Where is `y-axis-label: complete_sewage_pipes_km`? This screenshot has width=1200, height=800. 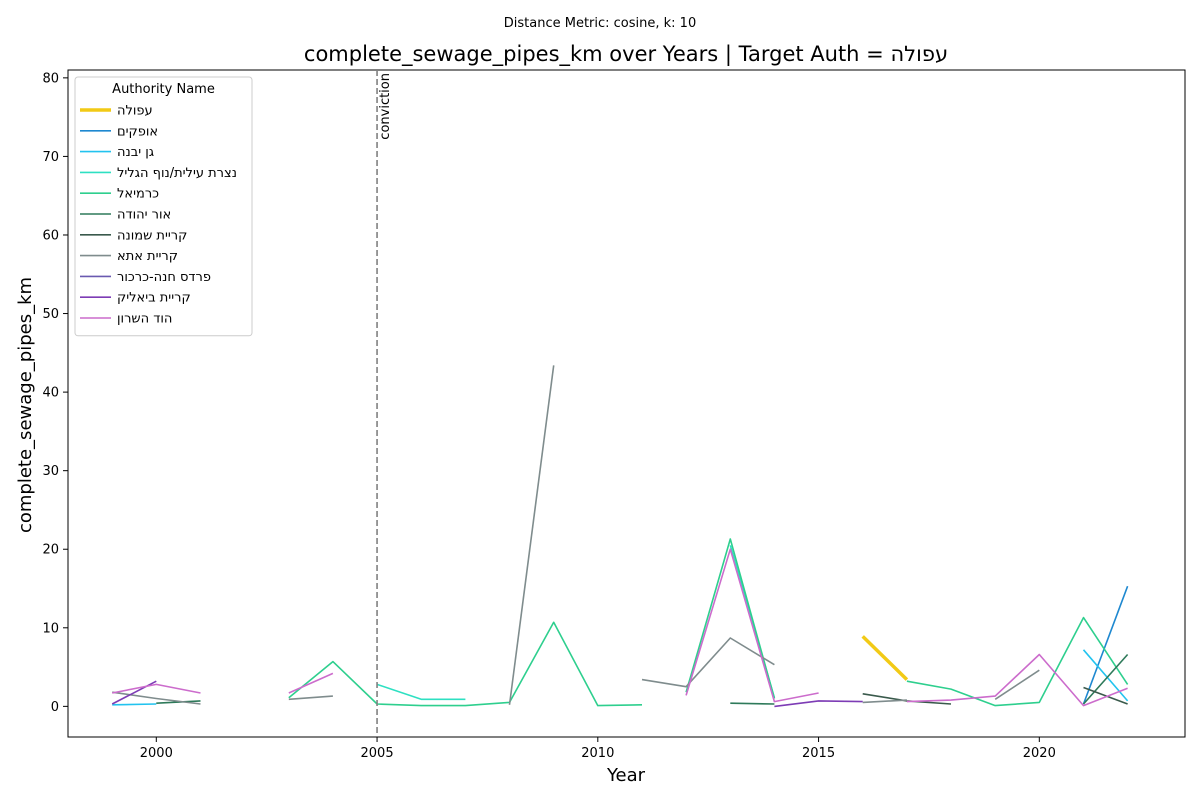 y-axis-label: complete_sewage_pipes_km is located at coordinates (25, 405).